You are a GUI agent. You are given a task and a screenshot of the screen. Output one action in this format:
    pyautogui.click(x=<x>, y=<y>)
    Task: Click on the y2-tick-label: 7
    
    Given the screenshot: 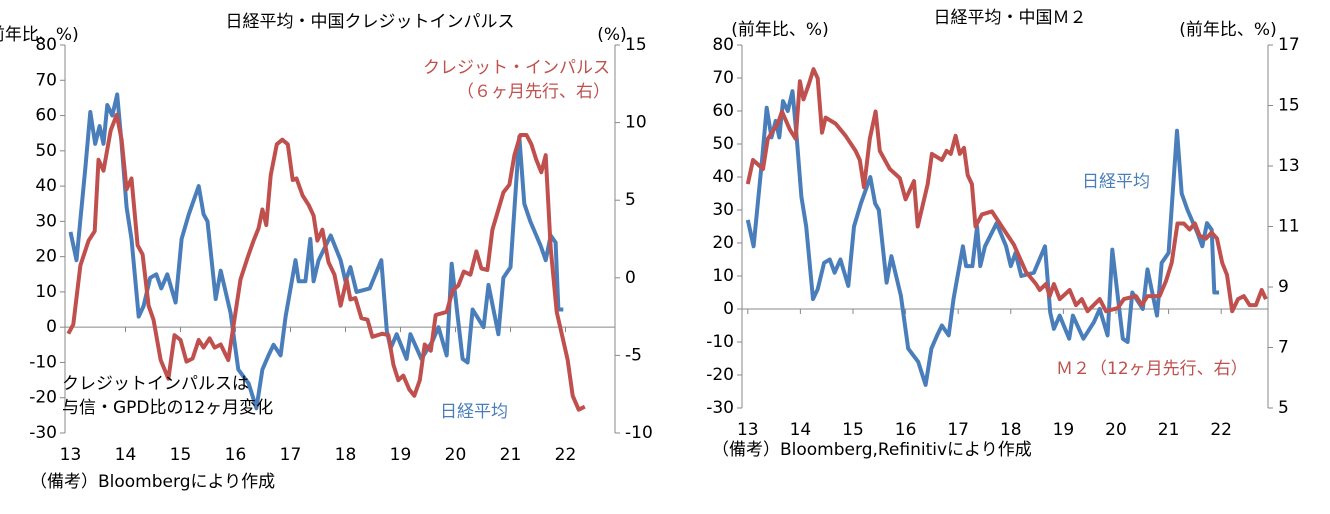 What is the action you would take?
    pyautogui.click(x=1283, y=348)
    